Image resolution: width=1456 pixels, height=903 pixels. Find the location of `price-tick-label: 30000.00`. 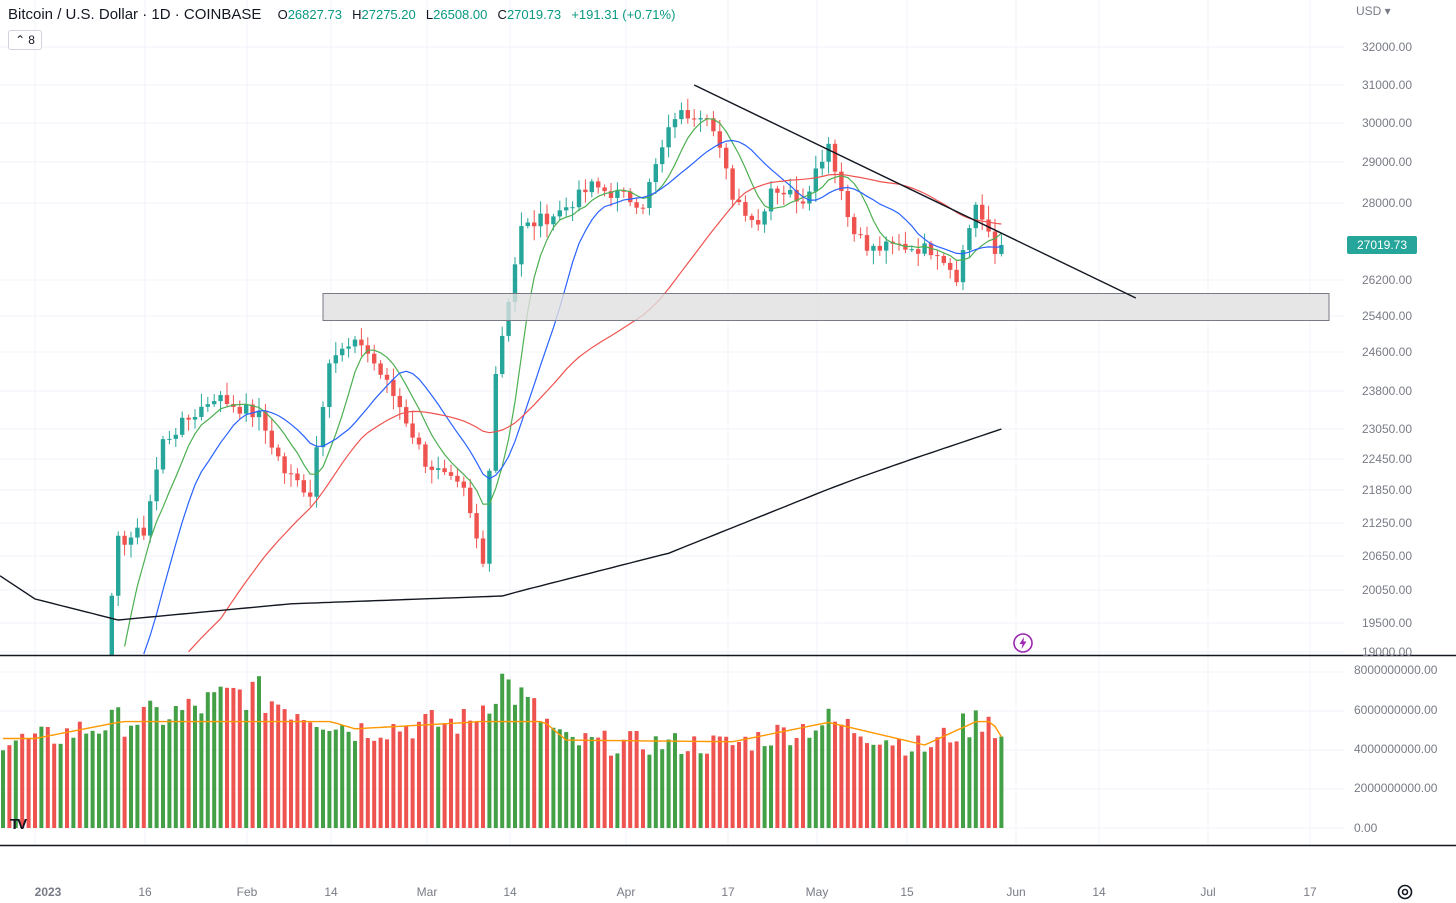

price-tick-label: 30000.00 is located at coordinates (1387, 123).